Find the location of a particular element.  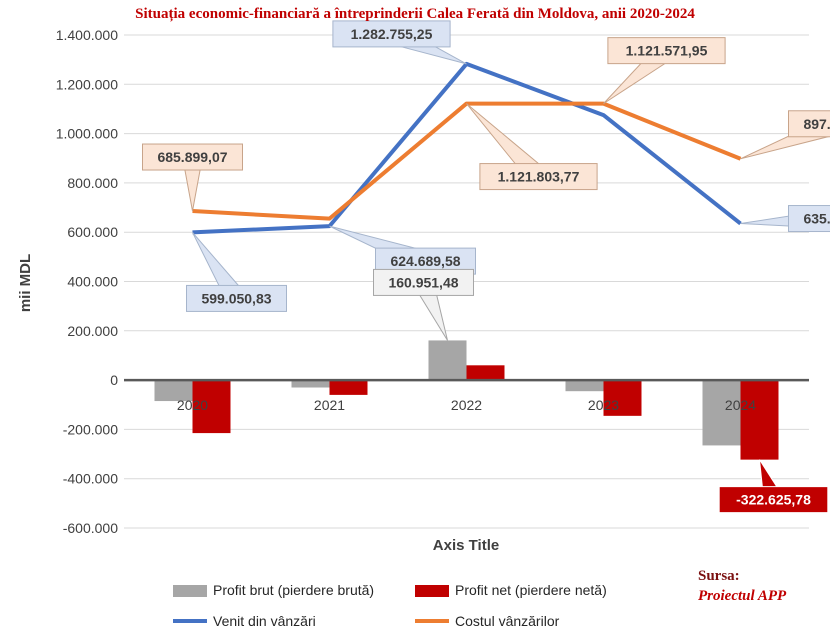

x-tick-label: 2023 is located at coordinates (603, 405).